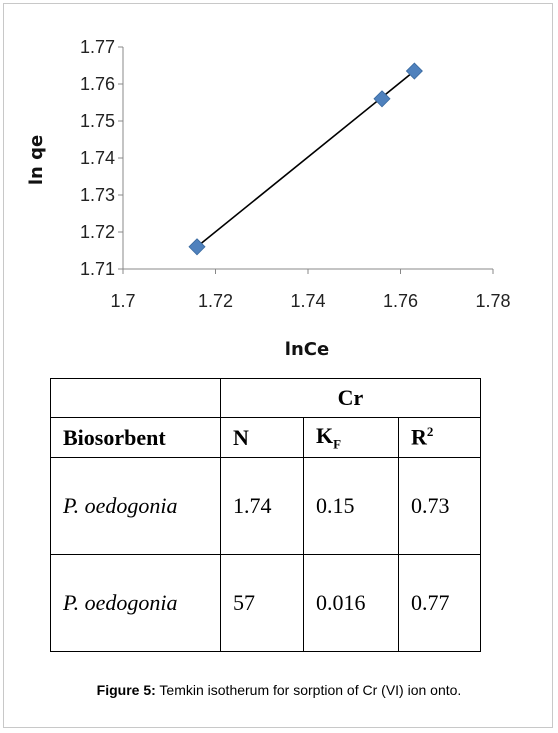  I want to click on x-tick-label: 1.7, so click(122, 301).